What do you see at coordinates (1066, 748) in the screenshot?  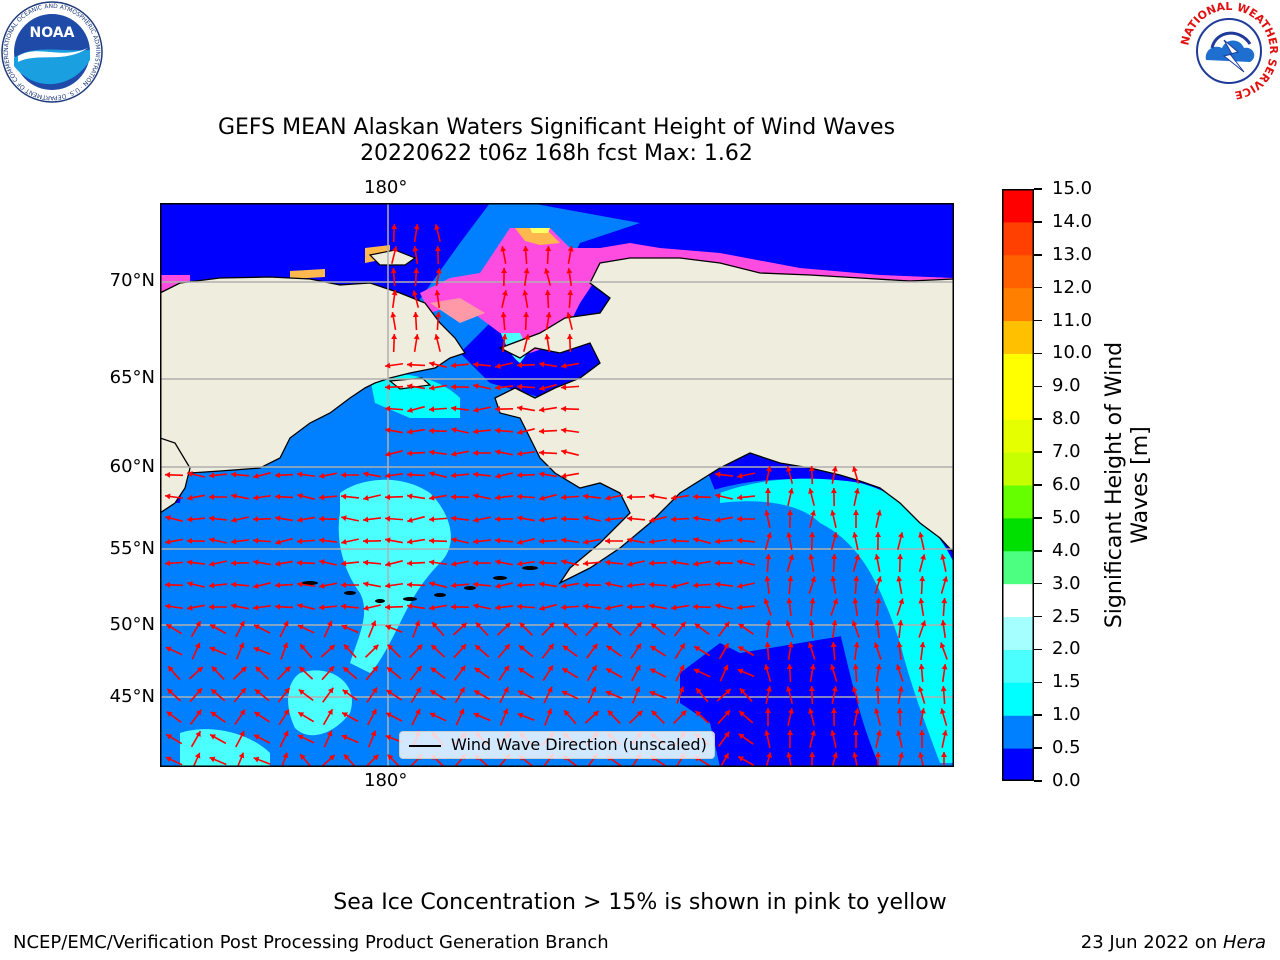 I see `colorbar-tick-label: 0.5` at bounding box center [1066, 748].